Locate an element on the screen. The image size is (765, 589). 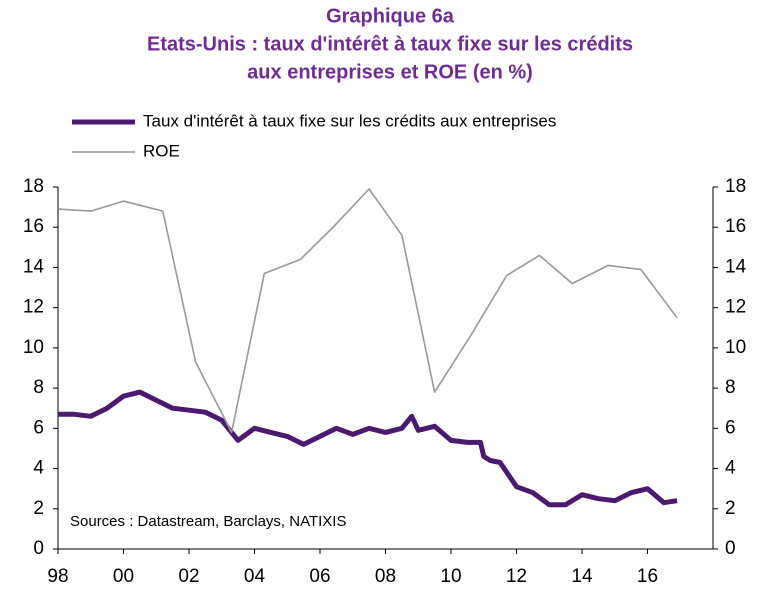
x-tick-label: 04 is located at coordinates (255, 576).